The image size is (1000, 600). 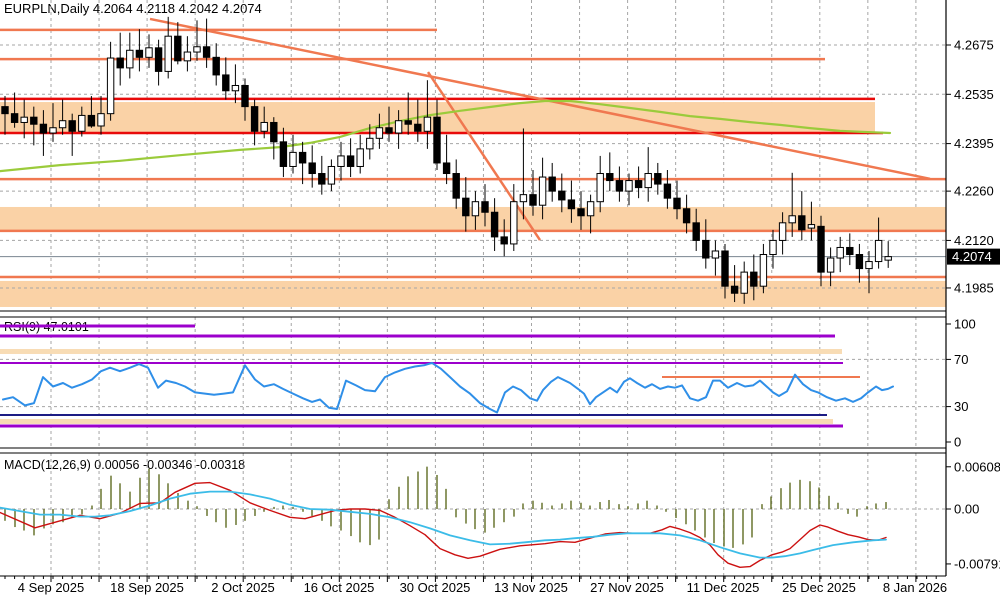 What do you see at coordinates (974, 45) in the screenshot?
I see `price-axis-label: 4.2675` at bounding box center [974, 45].